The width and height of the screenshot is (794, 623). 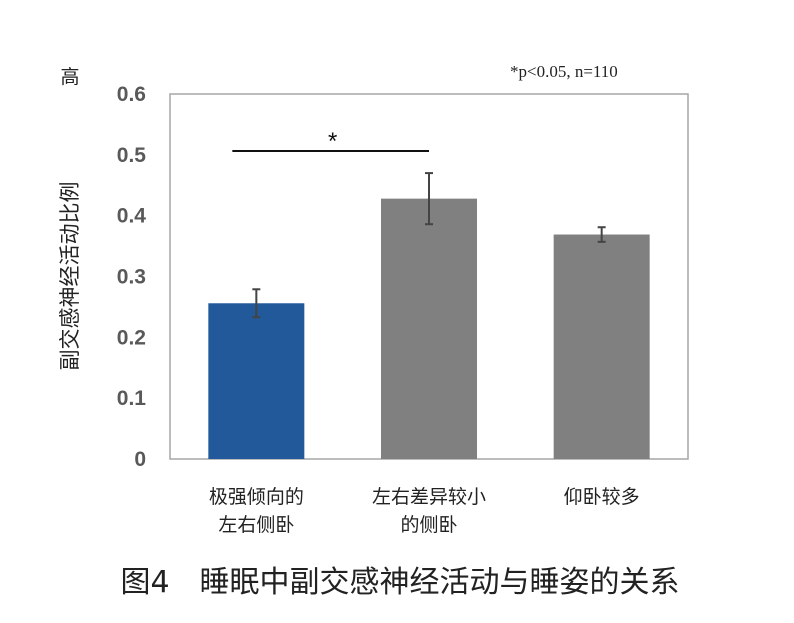 I want to click on x-tick-label: 左右差异较小, so click(x=429, y=497).